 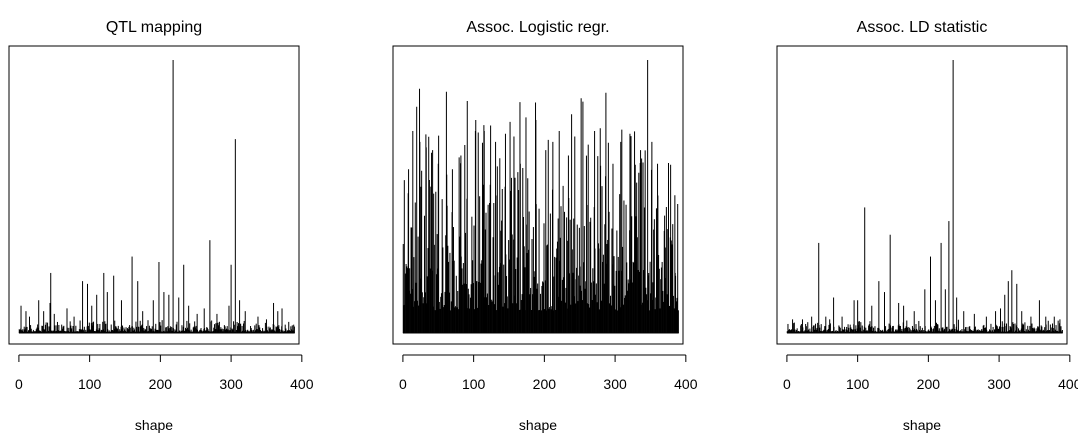 What do you see at coordinates (537, 27) in the screenshot?
I see `panel-title: Assoc. Logistic regr.` at bounding box center [537, 27].